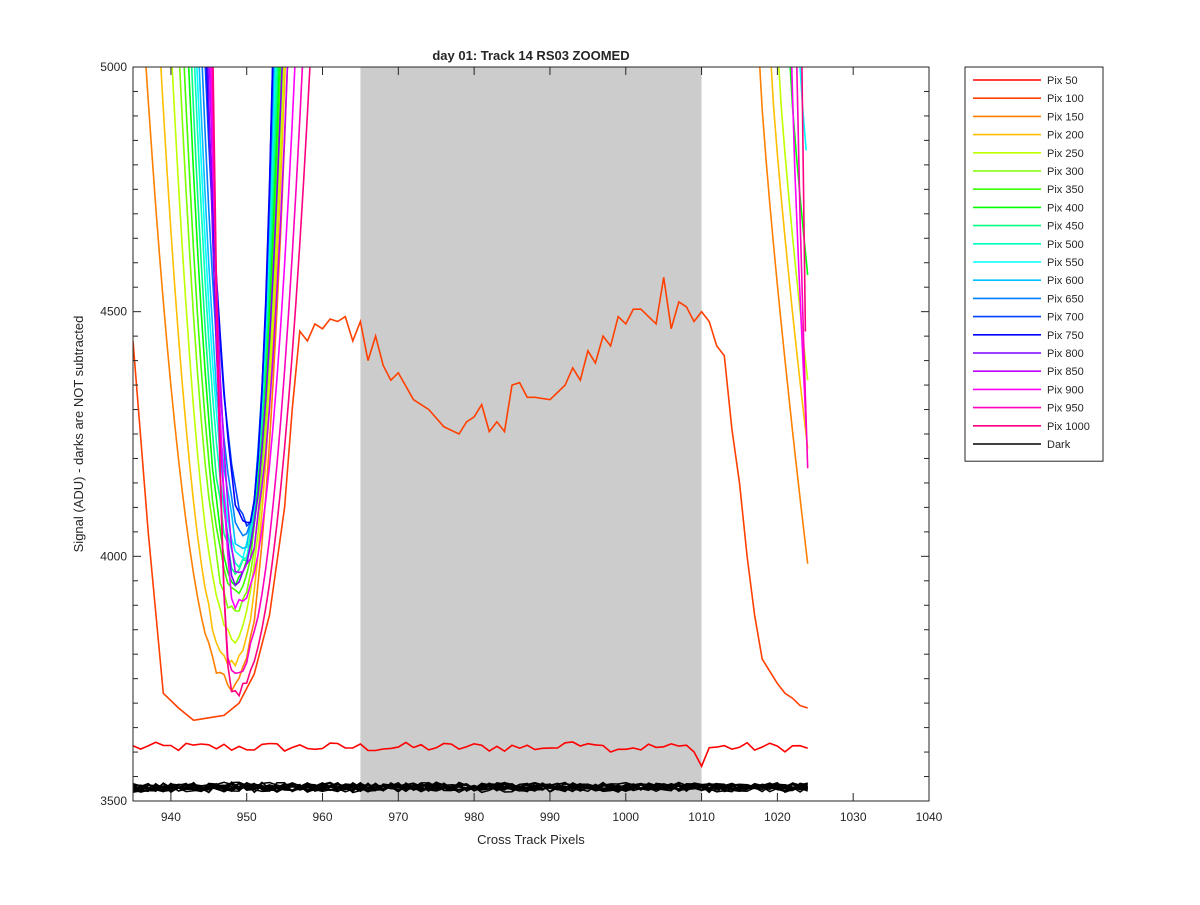  I want to click on legend-label: Pix 350, so click(1065, 190).